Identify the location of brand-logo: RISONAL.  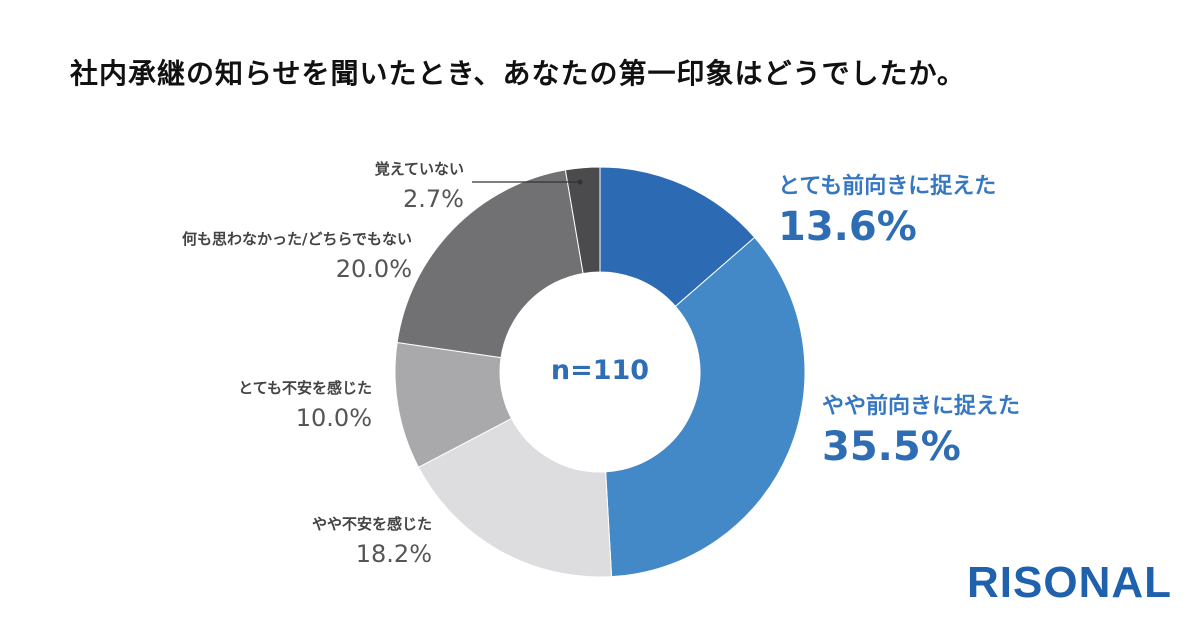
(1069, 582).